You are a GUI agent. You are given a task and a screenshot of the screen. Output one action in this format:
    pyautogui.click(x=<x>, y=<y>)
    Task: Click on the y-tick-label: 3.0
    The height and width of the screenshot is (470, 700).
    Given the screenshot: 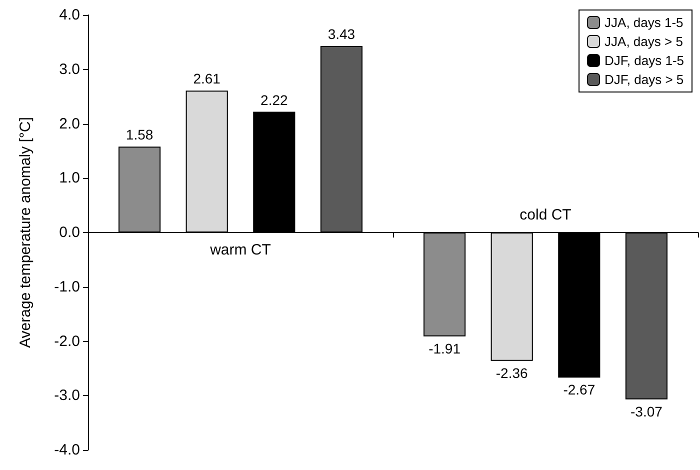 What is the action you would take?
    pyautogui.click(x=69, y=69)
    